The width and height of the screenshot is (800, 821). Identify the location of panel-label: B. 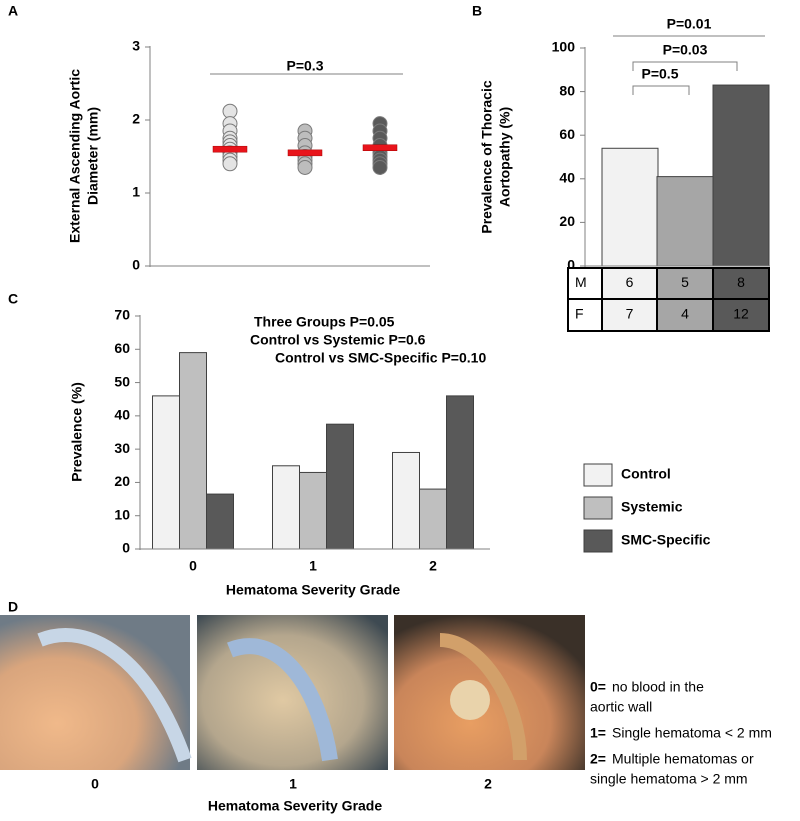
(477, 11).